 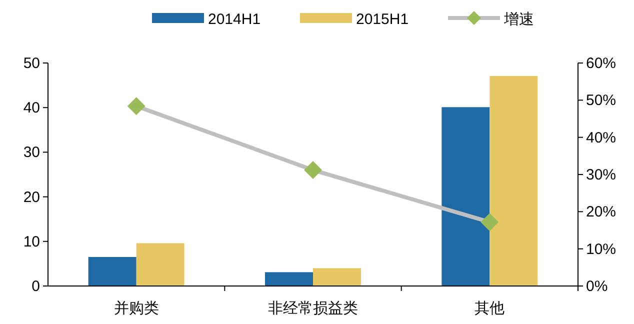 I want to click on x-tick-label: 并购类, so click(x=136, y=308).